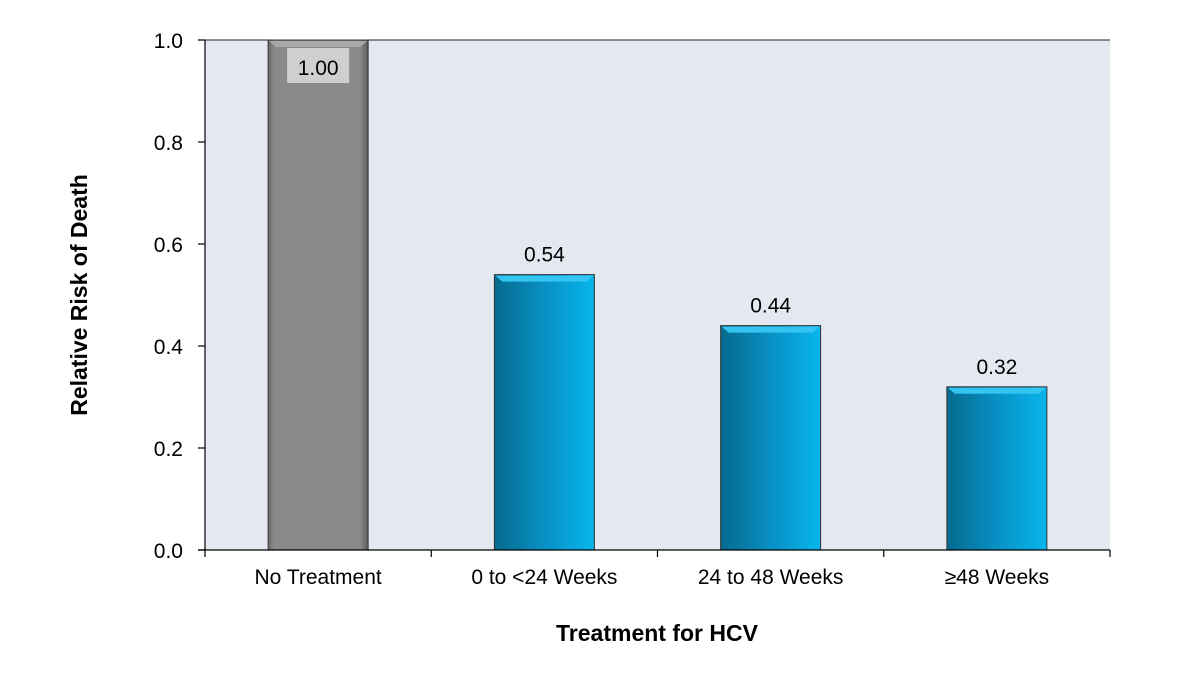 Image resolution: width=1200 pixels, height=678 pixels. I want to click on y-tick-label: 0.0, so click(168, 551).